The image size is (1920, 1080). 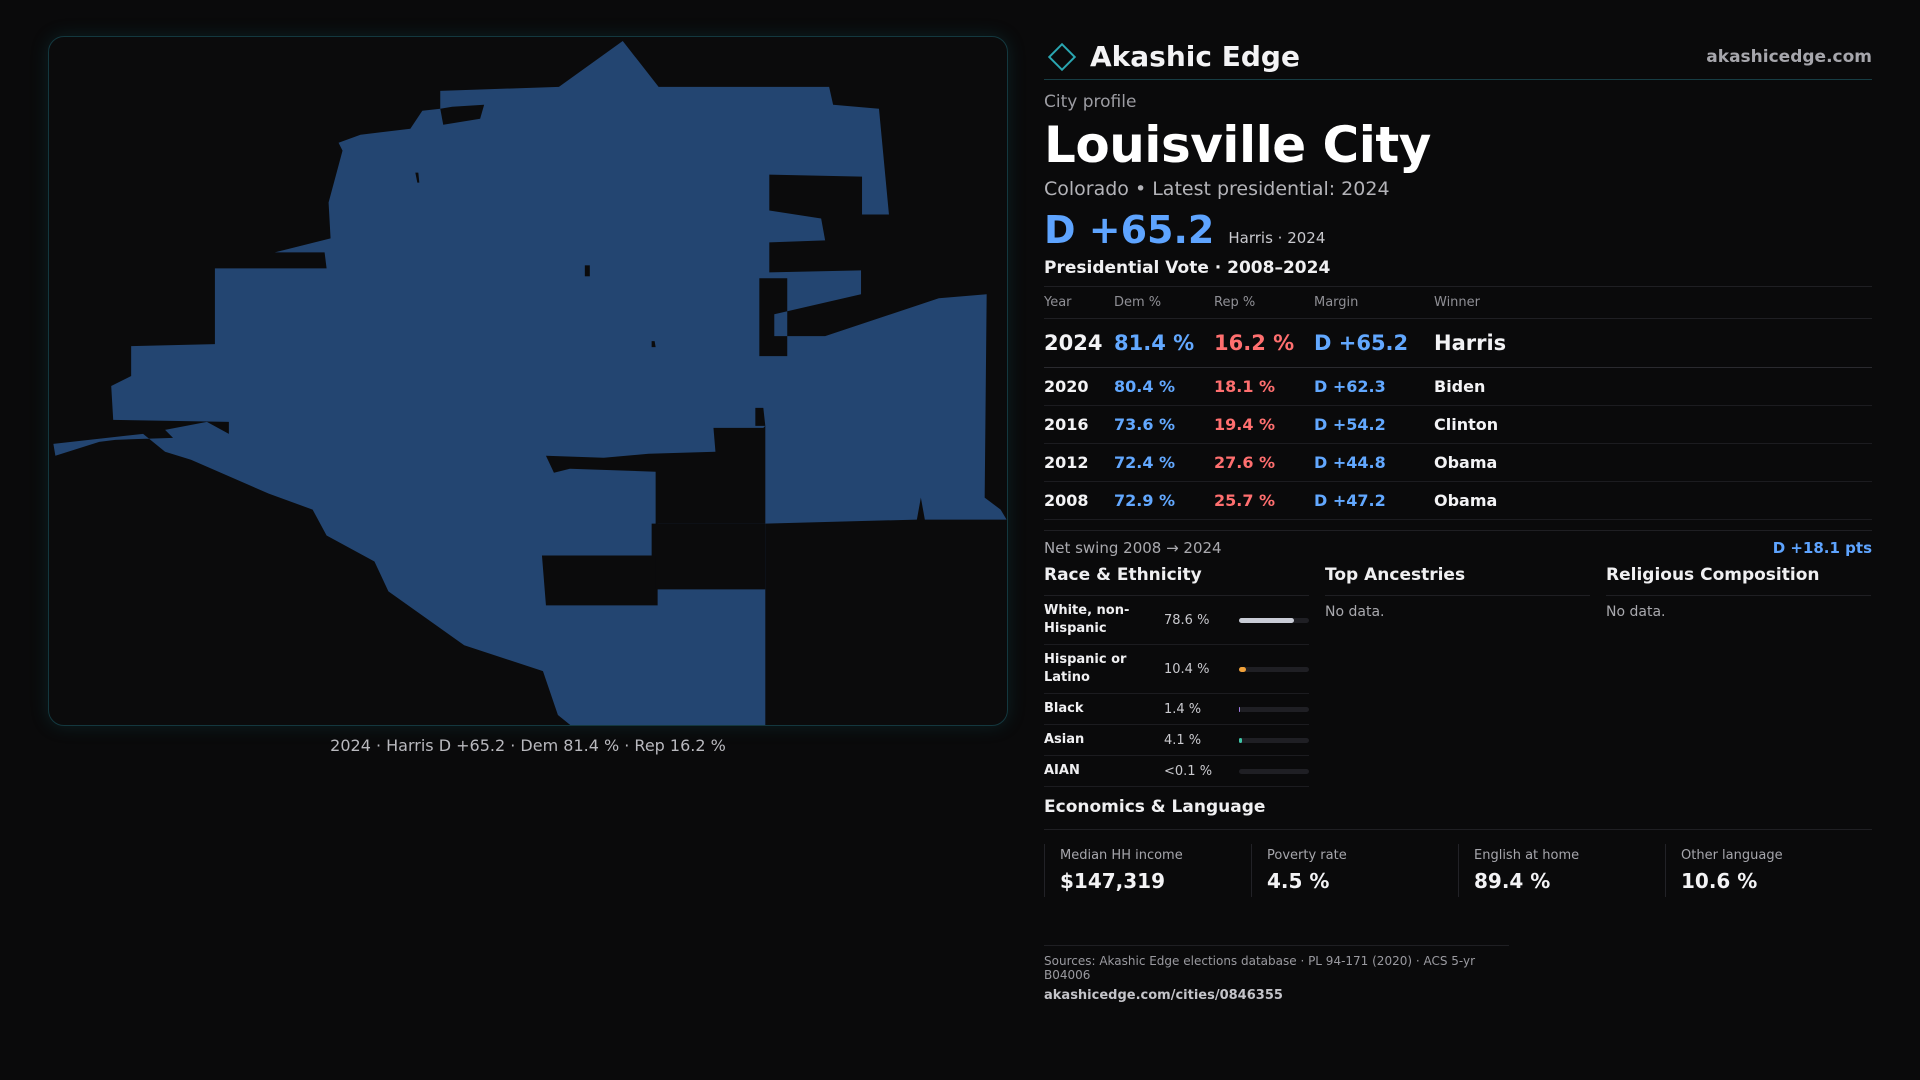 I want to click on race-label: Asian, so click(x=1064, y=739).